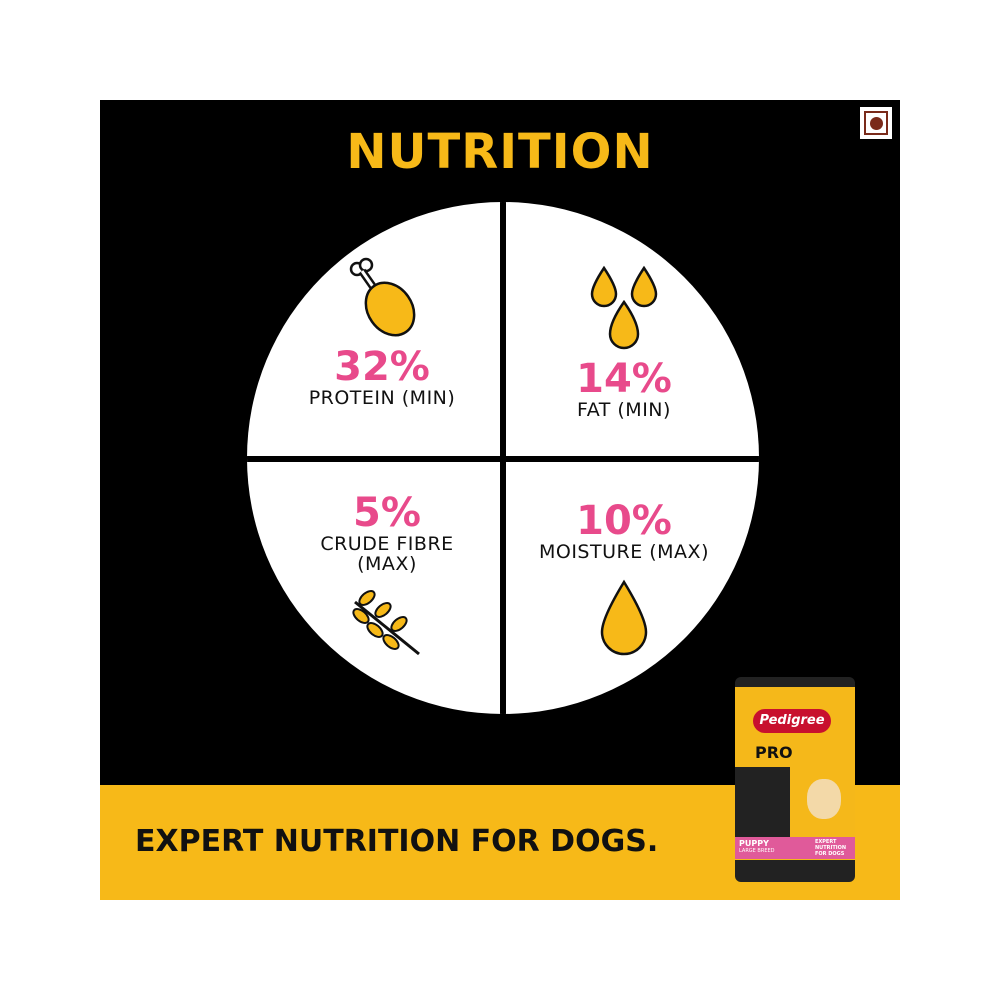 The image size is (1000, 1000). I want to click on fibre-percent: 5%, so click(387, 513).